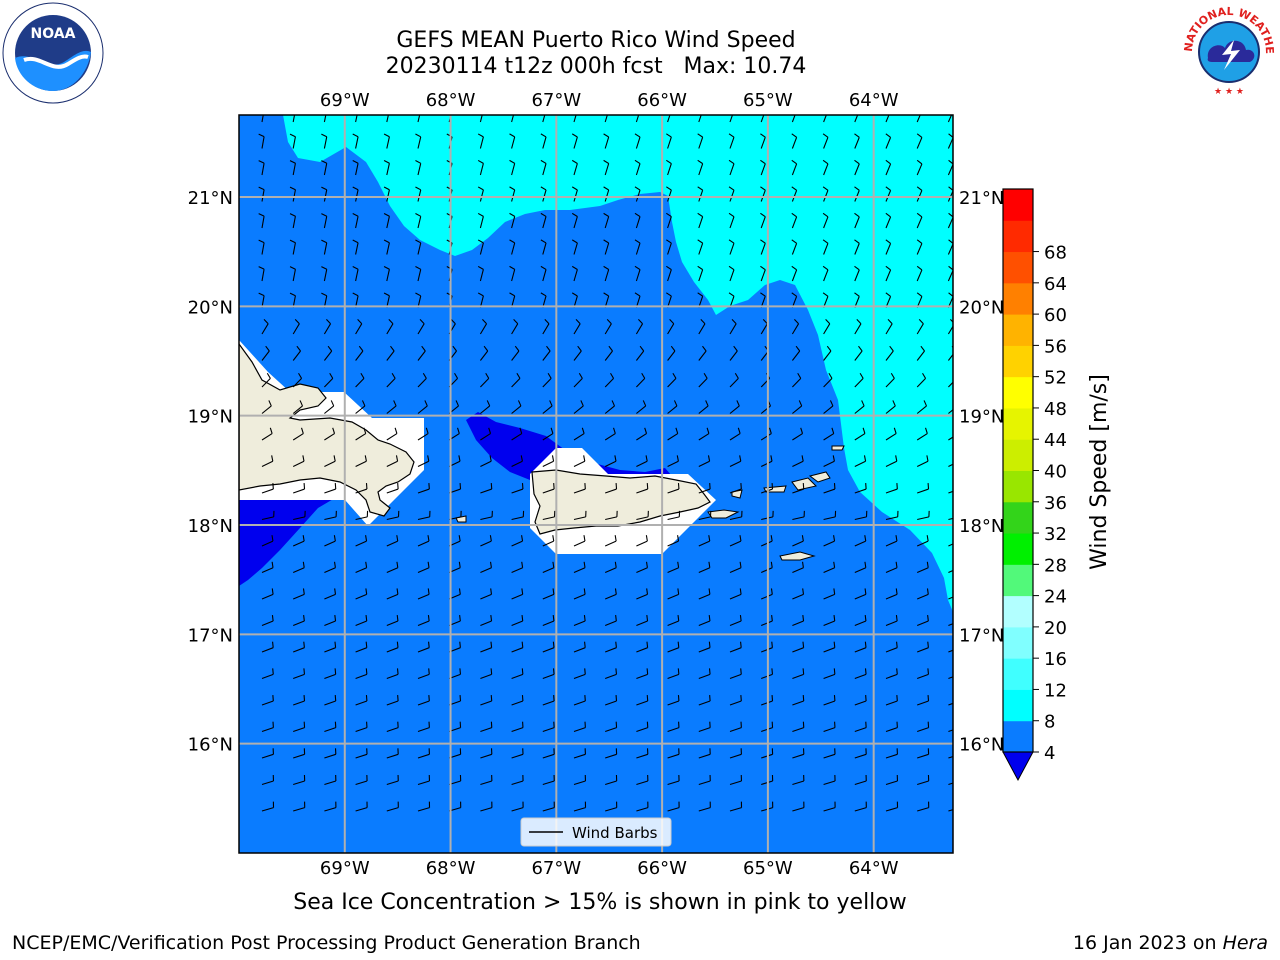 The image size is (1280, 960). What do you see at coordinates (874, 868) in the screenshot?
I see `lon-label-bottom: 64°W` at bounding box center [874, 868].